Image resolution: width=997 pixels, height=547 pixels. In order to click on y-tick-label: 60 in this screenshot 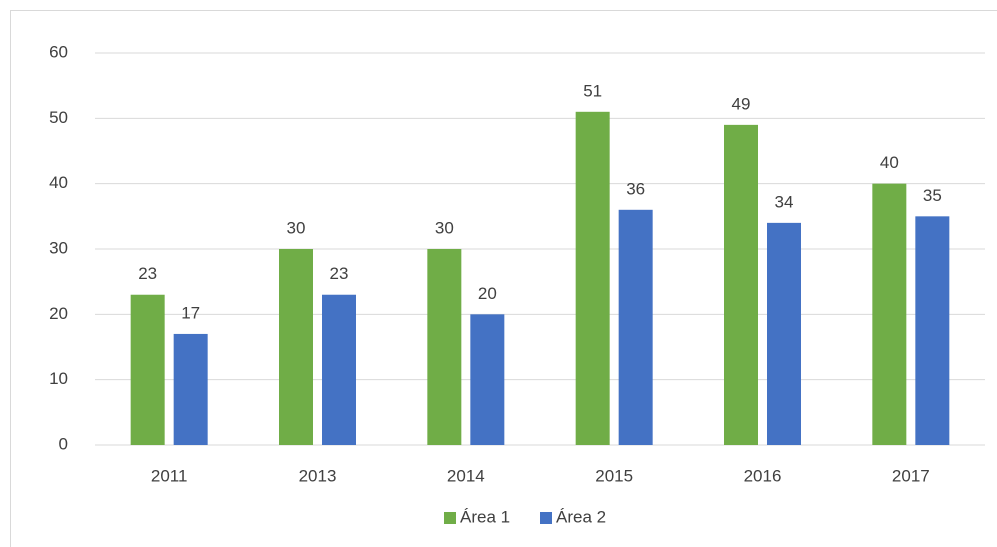, I will do `click(58, 51)`.